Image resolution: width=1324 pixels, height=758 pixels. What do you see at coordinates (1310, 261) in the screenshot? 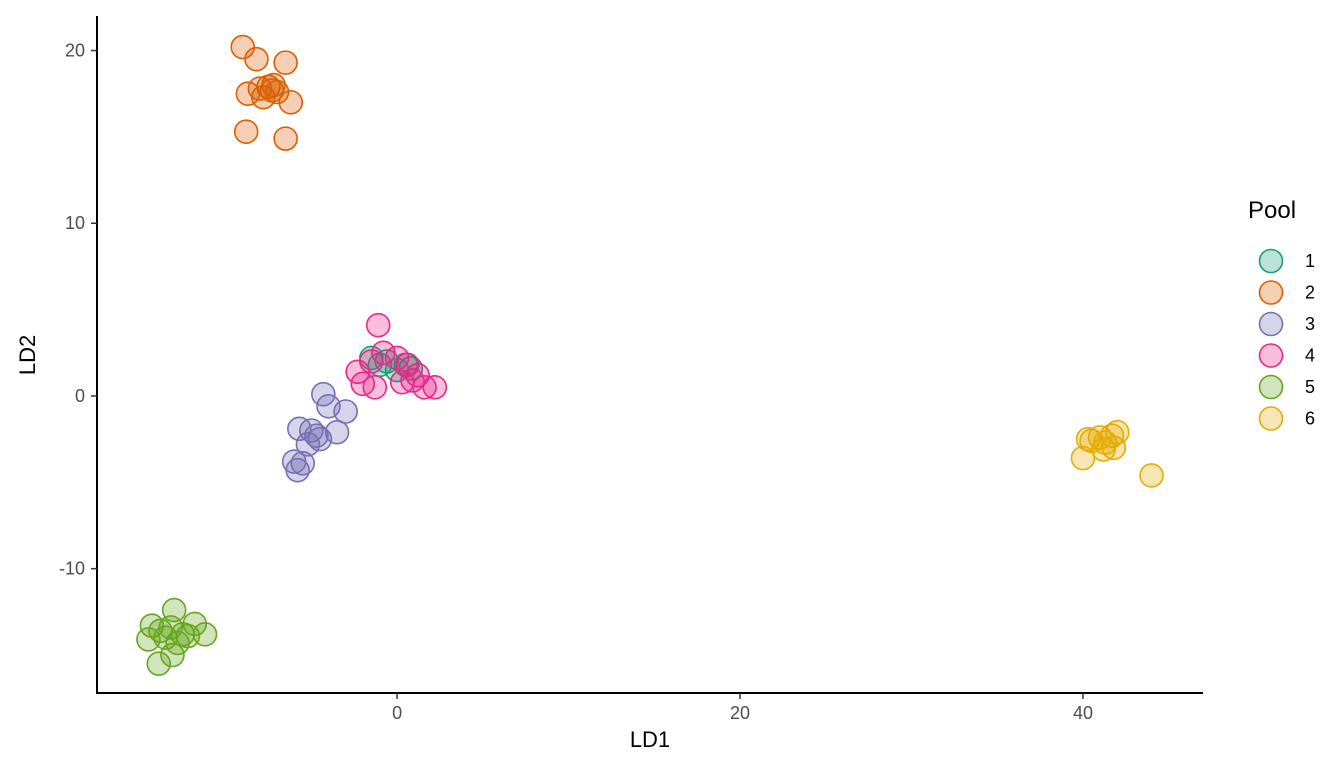
I see `legend-label: 1` at bounding box center [1310, 261].